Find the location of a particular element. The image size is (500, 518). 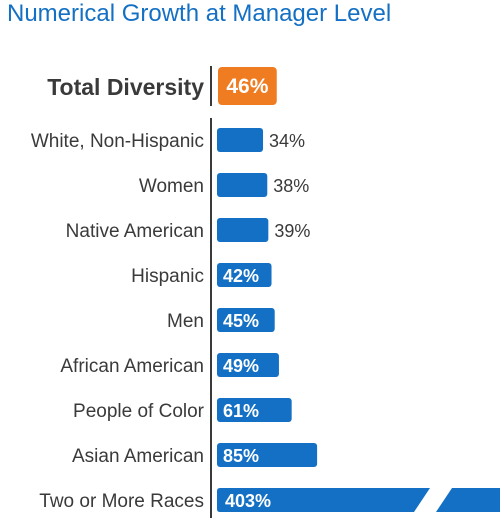

category-label: Two or More Races is located at coordinates (121, 501).